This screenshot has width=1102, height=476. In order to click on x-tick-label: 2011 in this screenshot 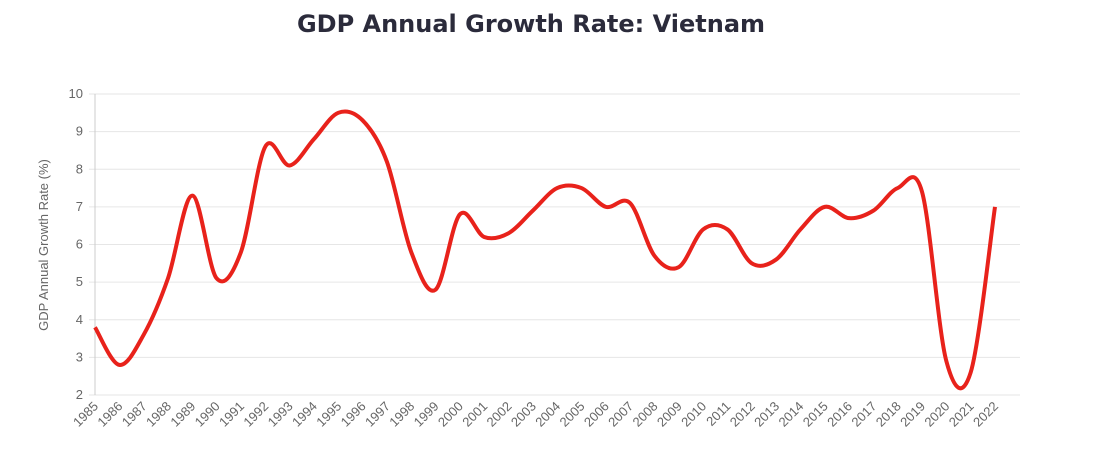, I will do `click(718, 414)`.